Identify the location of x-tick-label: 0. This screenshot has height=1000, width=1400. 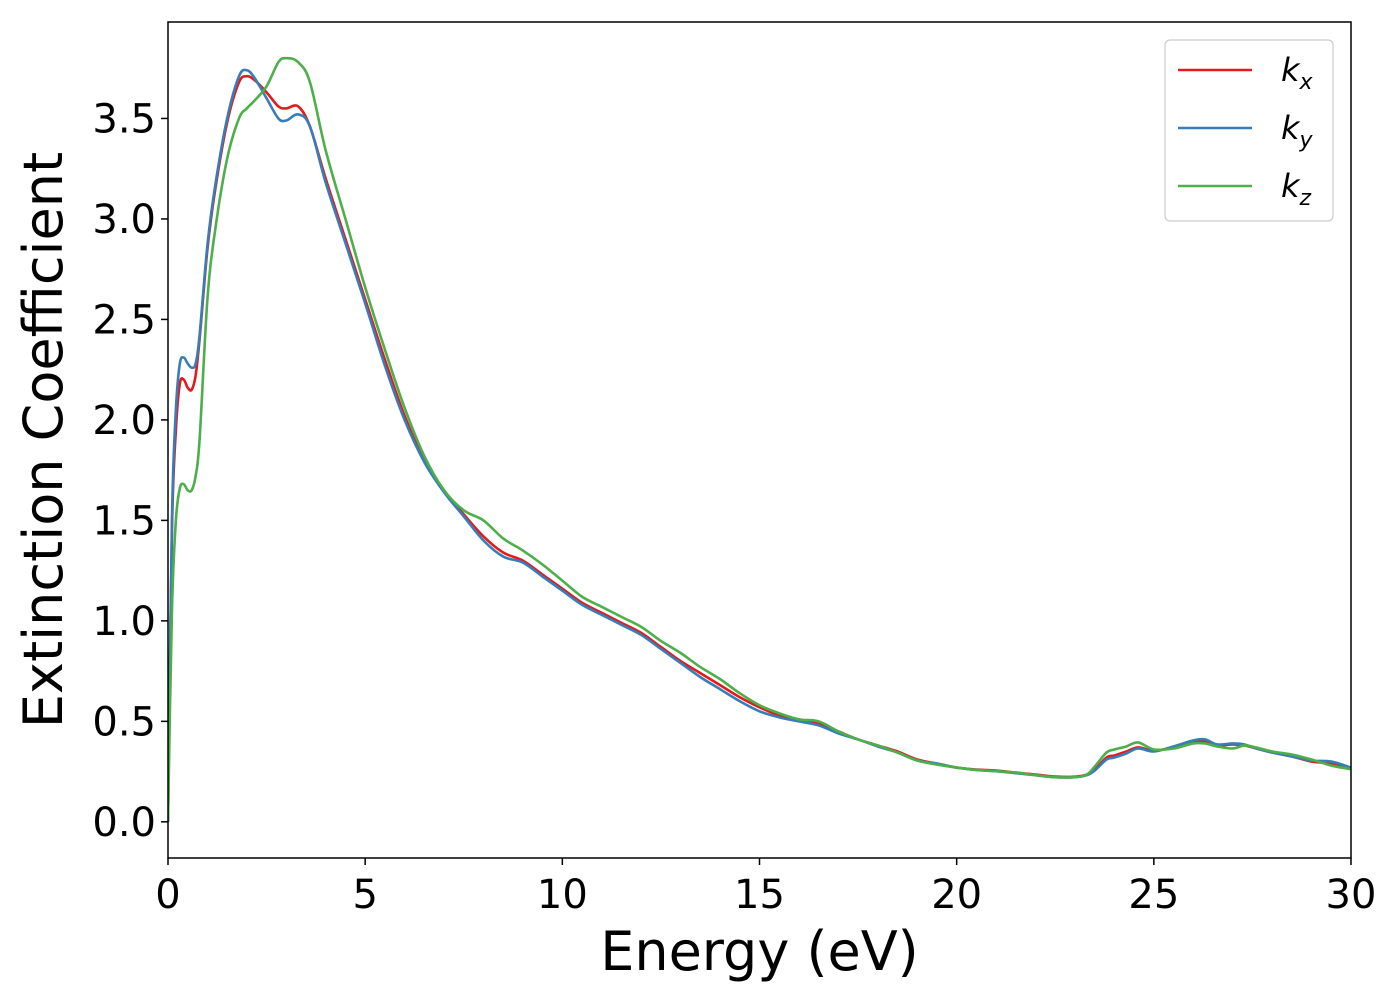
(167, 895).